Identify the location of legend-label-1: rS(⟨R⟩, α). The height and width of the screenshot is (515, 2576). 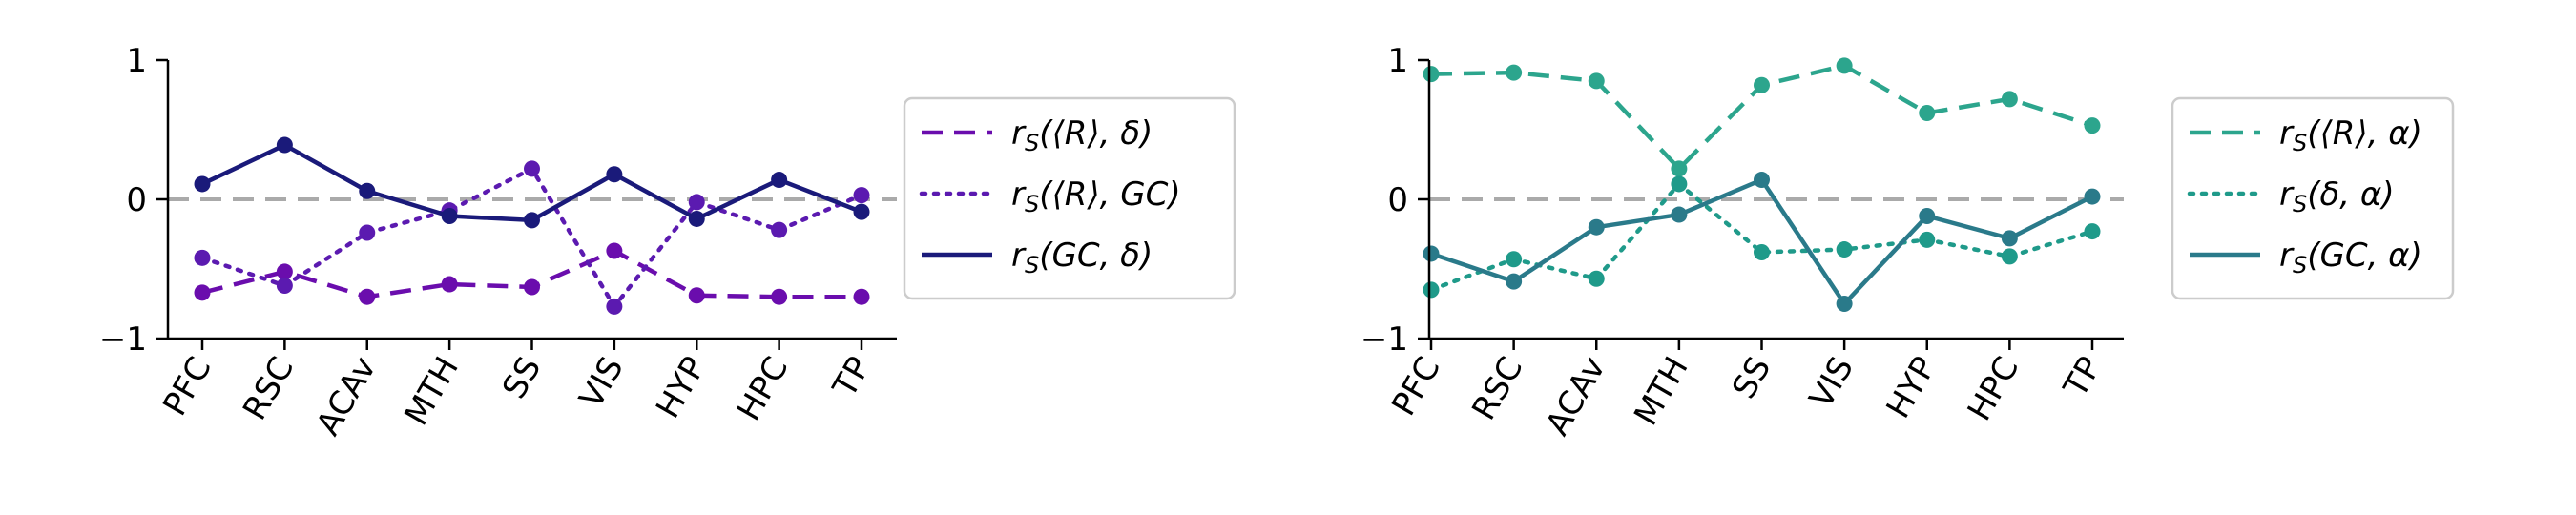
(2350, 135).